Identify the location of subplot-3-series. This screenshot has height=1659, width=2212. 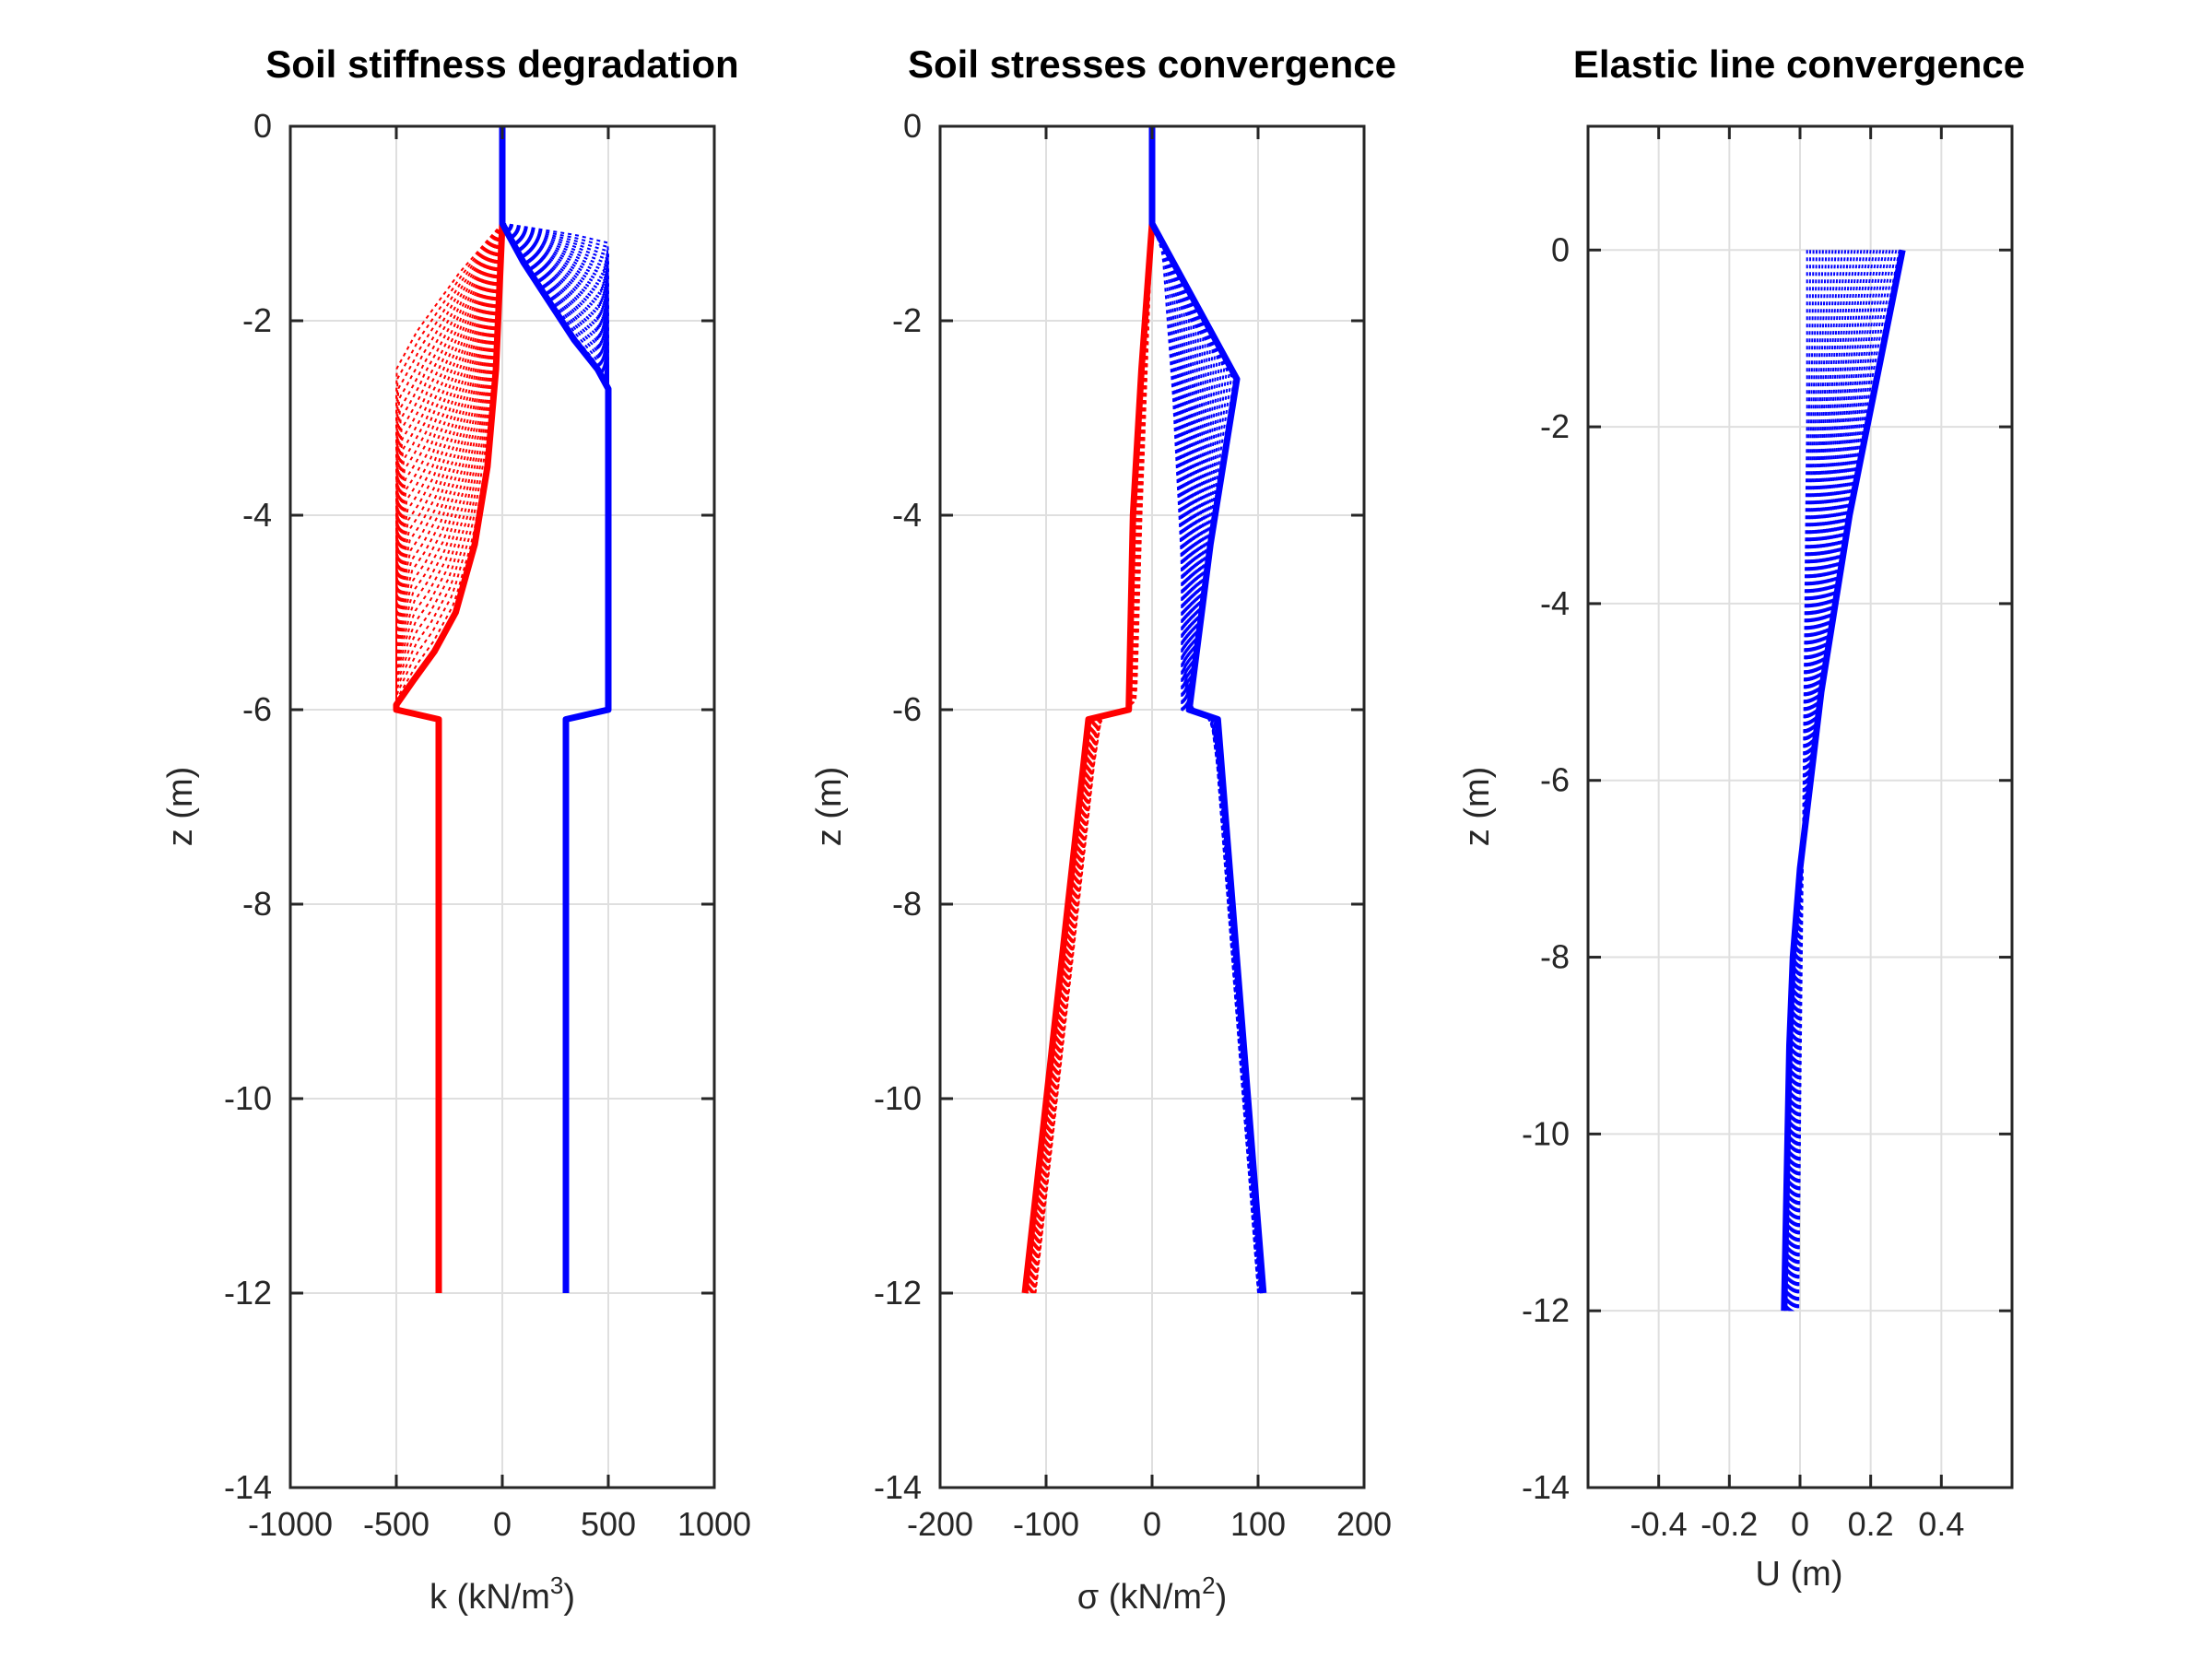
(1843, 780).